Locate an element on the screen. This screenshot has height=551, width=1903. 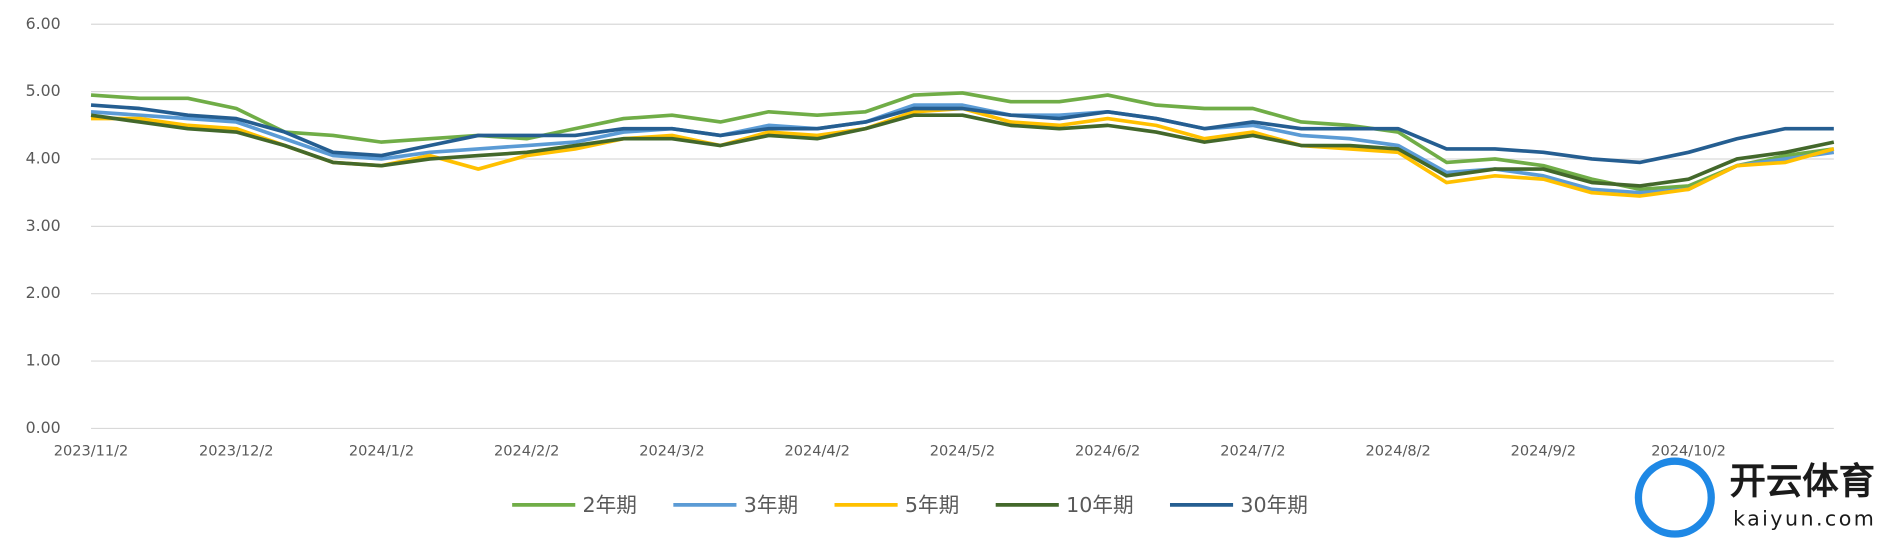
y-tick-label: 1.00 is located at coordinates (43, 360).